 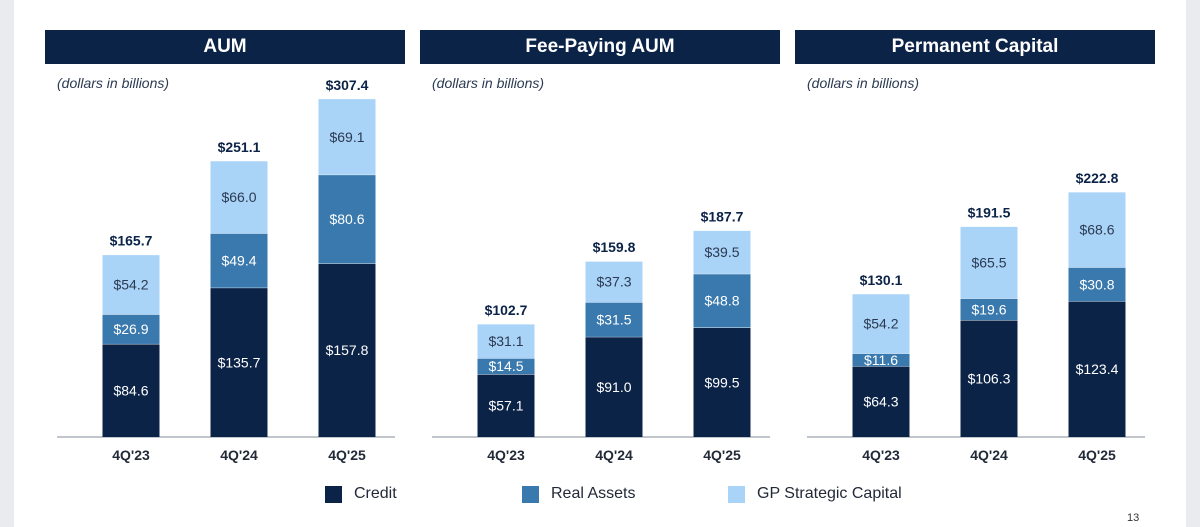 What do you see at coordinates (488, 83) in the screenshot?
I see `fee-paying-aum-units-label: (dollars in billions)` at bounding box center [488, 83].